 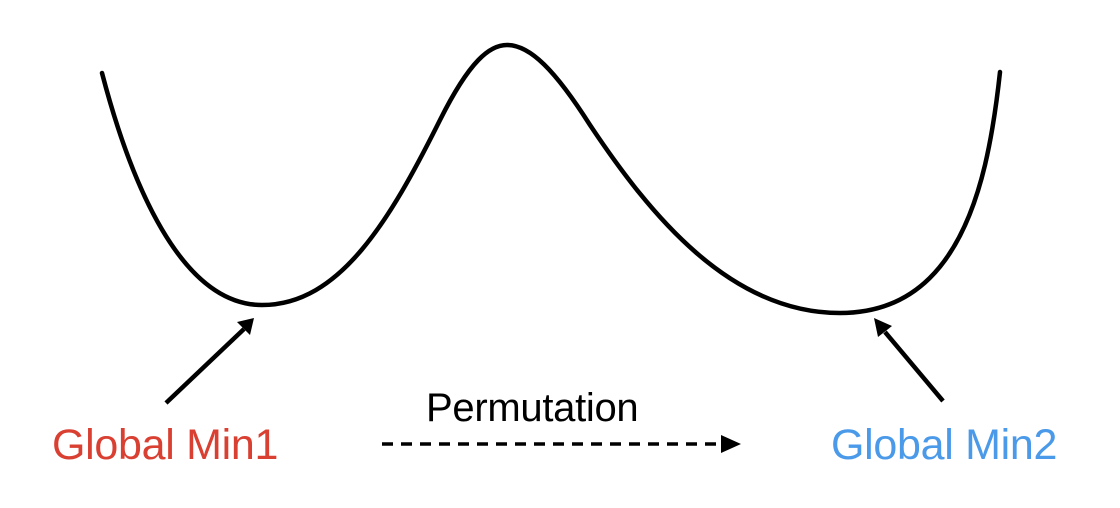 What do you see at coordinates (561, 444) in the screenshot?
I see `permutation-dashed-arrow` at bounding box center [561, 444].